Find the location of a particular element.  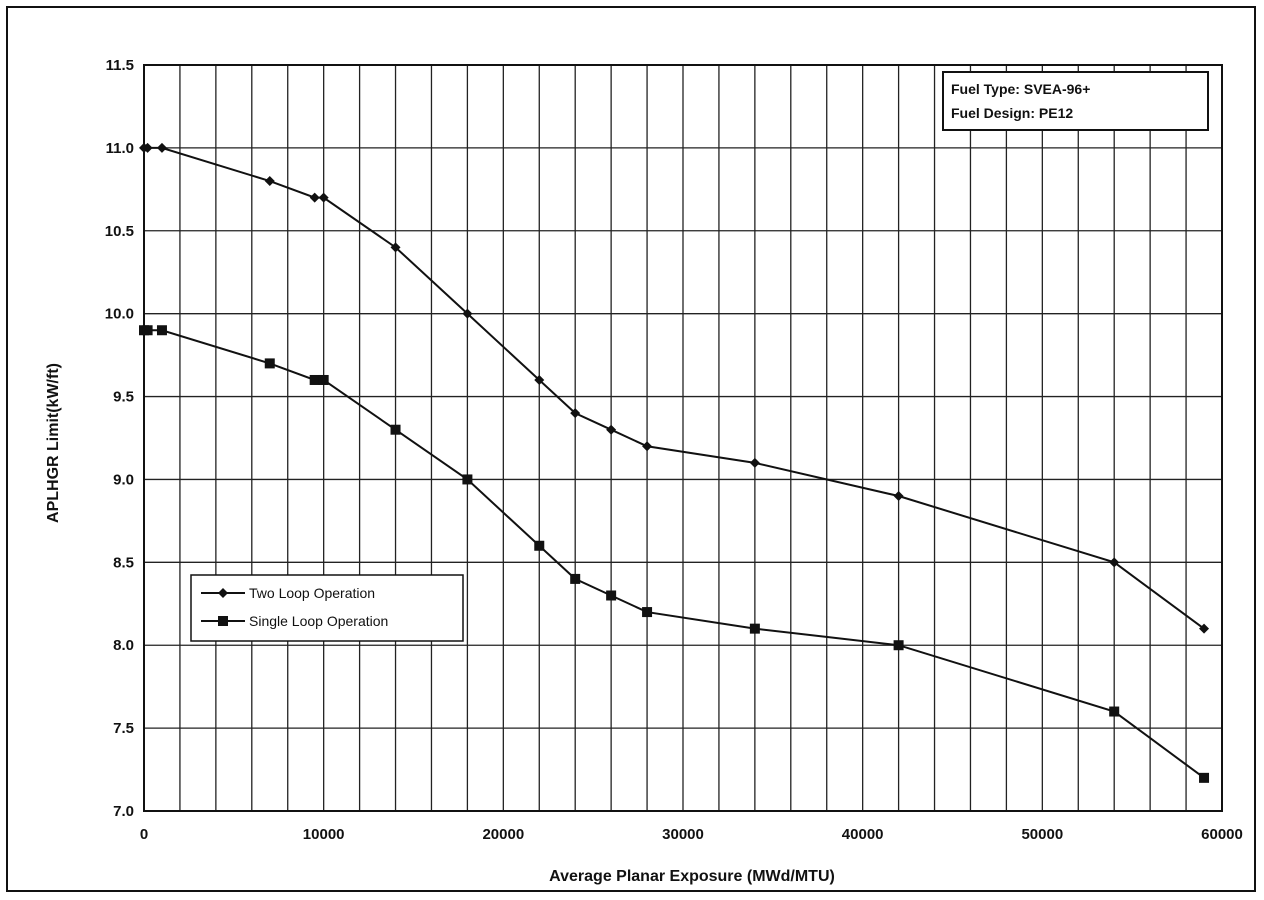

legend-diamond-marker is located at coordinates (223, 593).